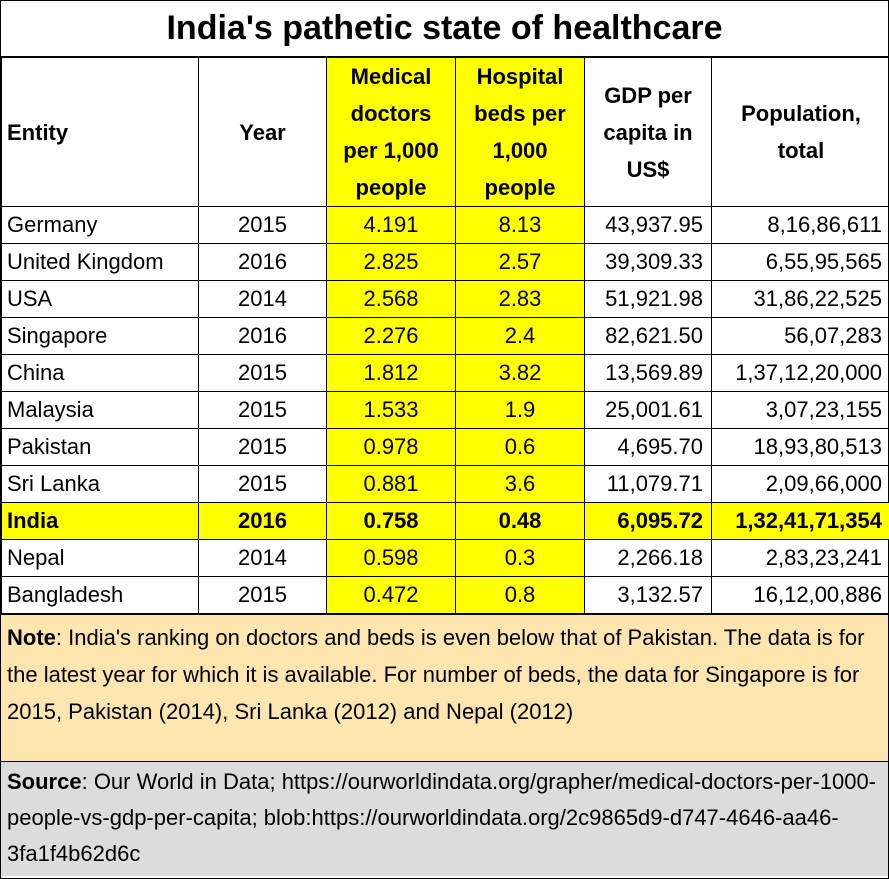 This screenshot has width=889, height=879. I want to click on cell-gdp: 39,309.33, so click(648, 262).